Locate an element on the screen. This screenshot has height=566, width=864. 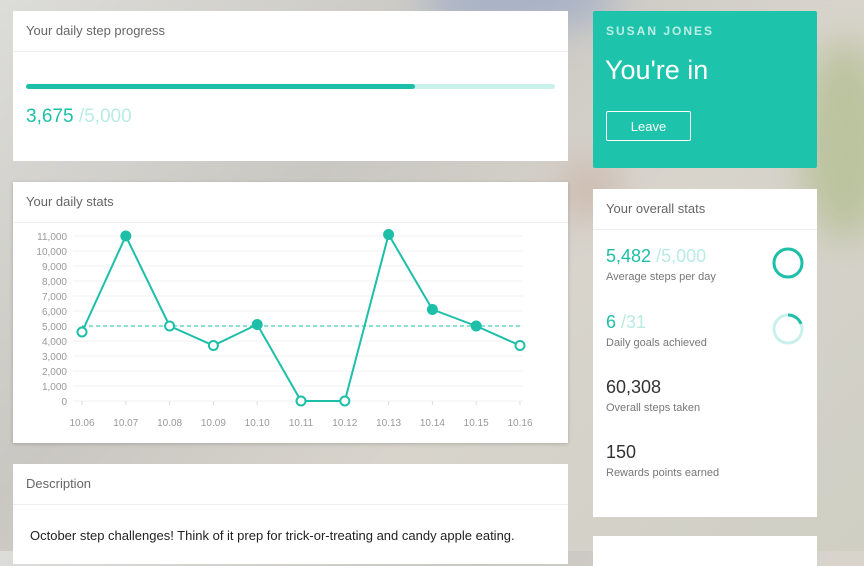
y-tick-label: 4,000 is located at coordinates (54, 342).